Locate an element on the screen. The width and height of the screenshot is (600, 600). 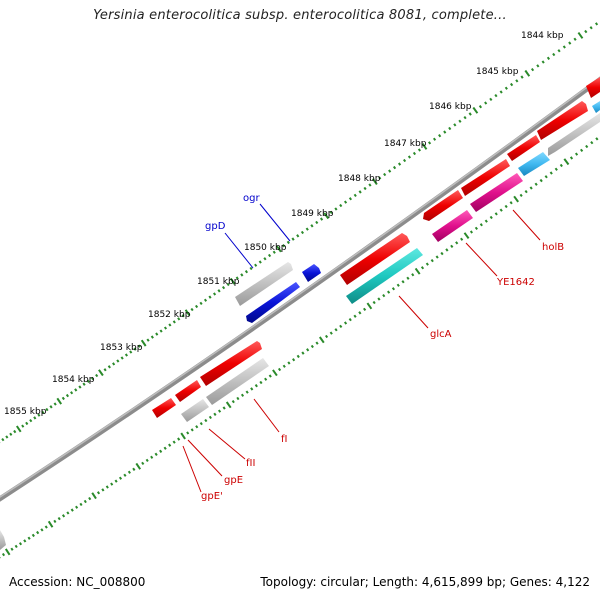
gene-label-holb: holB is located at coordinates (553, 247).